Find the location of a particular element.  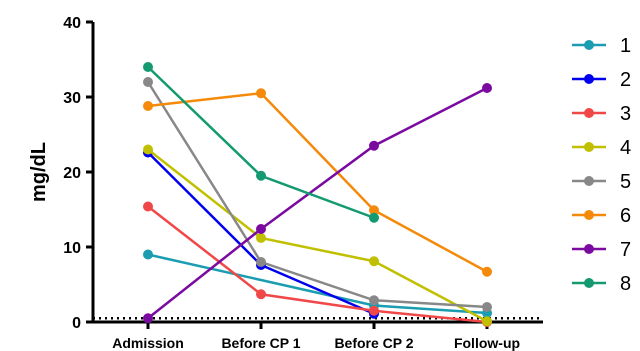

y-tick-label: 20 is located at coordinates (72, 173).